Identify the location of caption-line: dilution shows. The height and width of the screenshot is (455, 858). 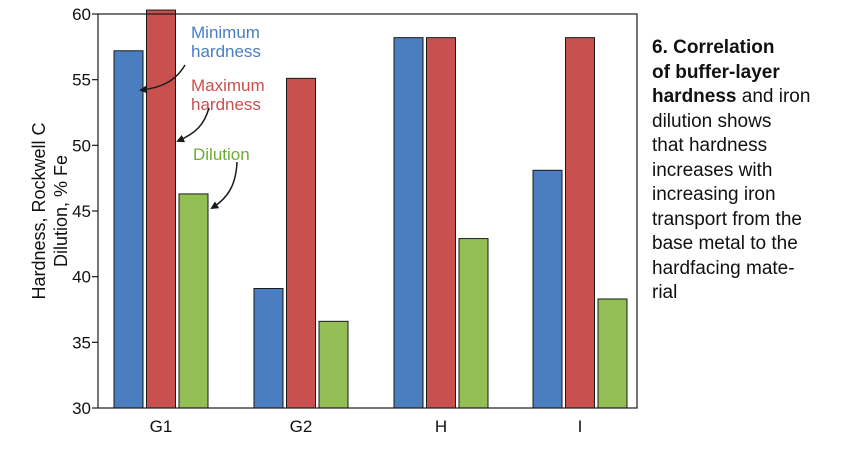
(752, 122).